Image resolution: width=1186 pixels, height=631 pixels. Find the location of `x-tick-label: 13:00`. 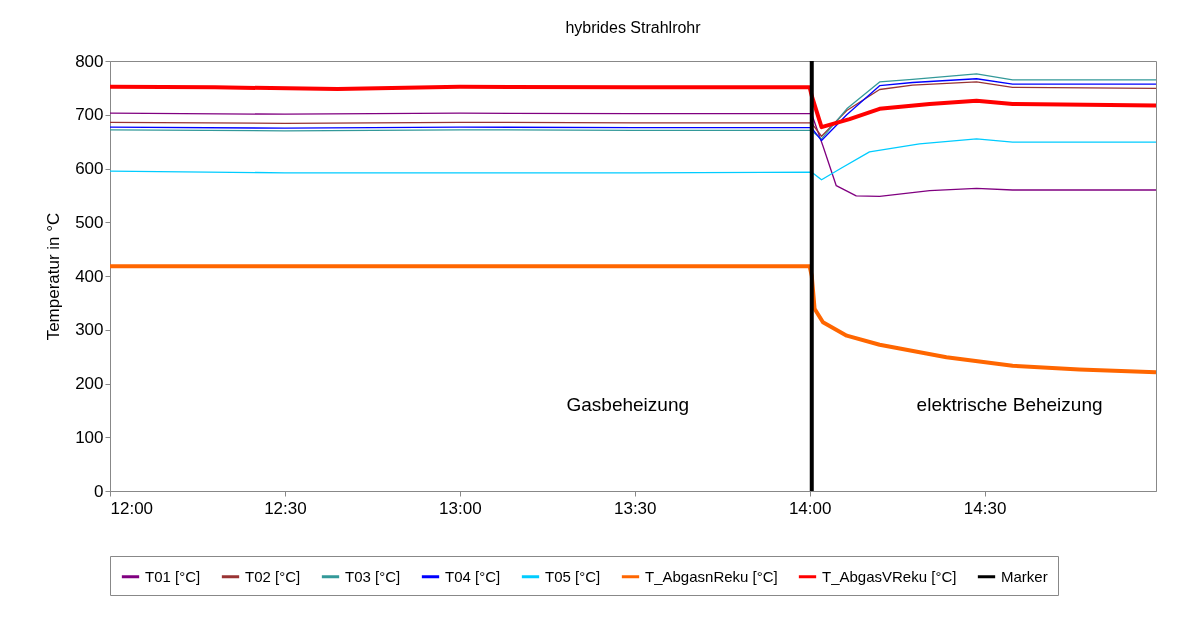

x-tick-label: 13:00 is located at coordinates (460, 508).